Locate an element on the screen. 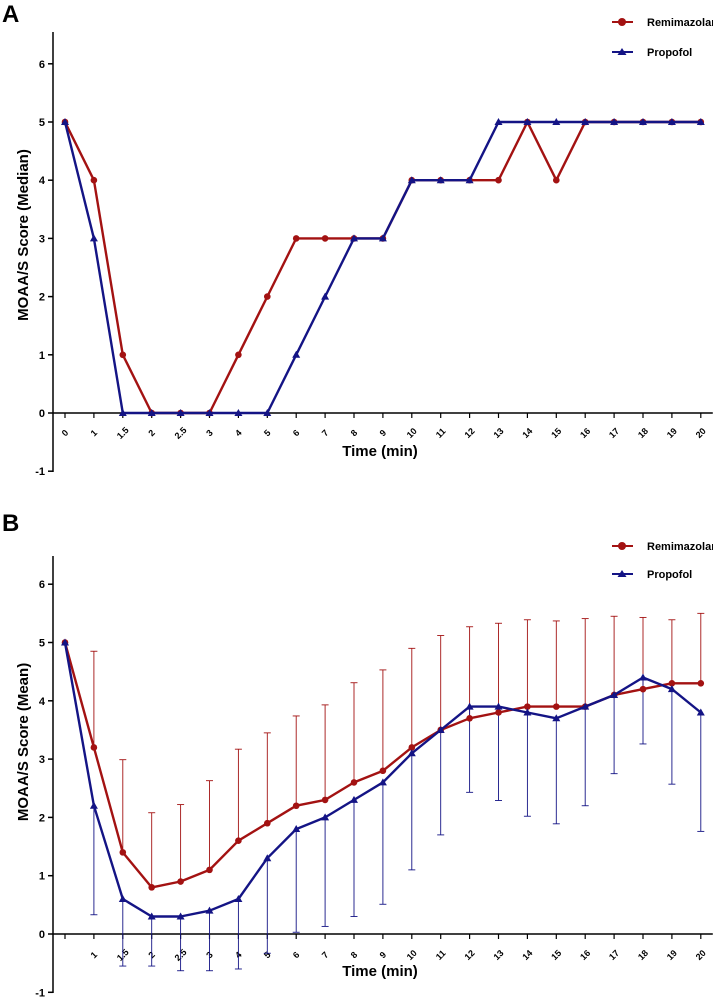  legend-a: Remimazolam Propofol is located at coordinates (662, 38).